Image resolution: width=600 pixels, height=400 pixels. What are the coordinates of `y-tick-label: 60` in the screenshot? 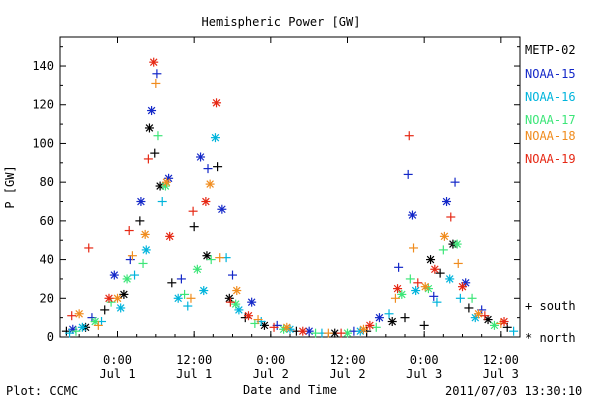 It's located at (47, 221).